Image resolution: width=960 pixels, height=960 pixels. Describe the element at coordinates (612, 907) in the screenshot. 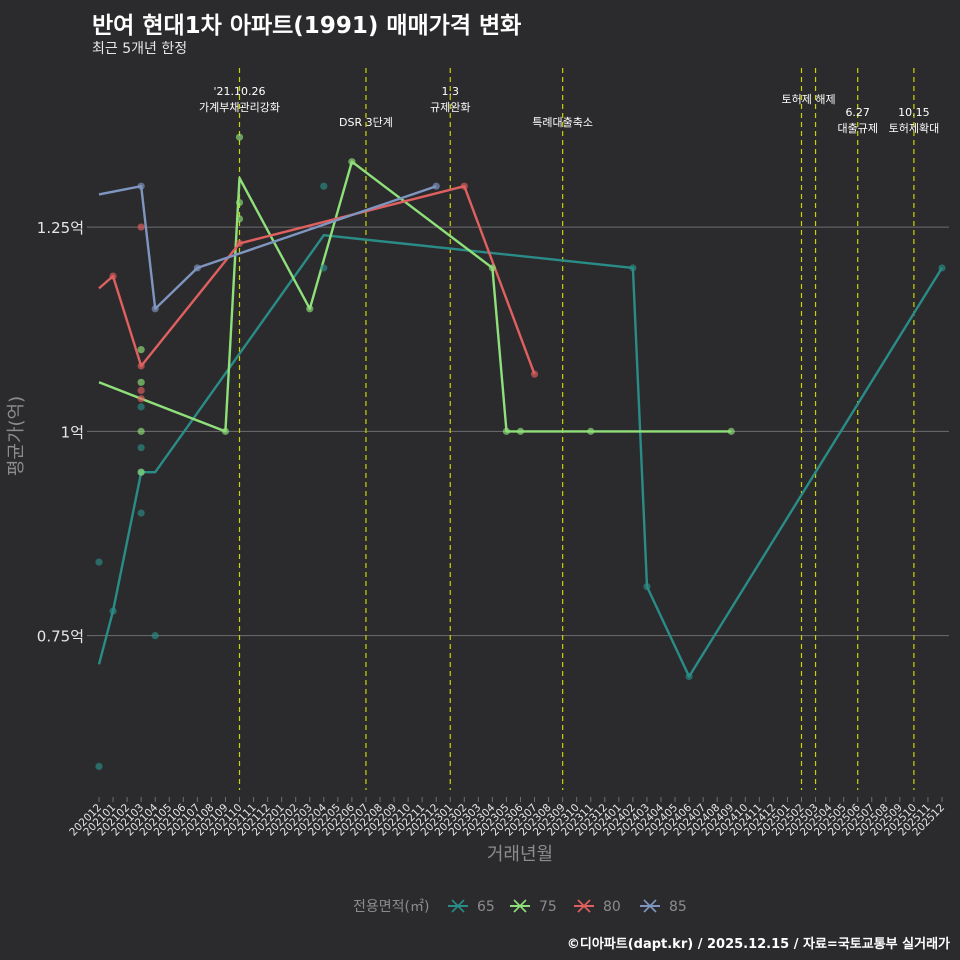

I see `legend-label-80: 80` at that location.